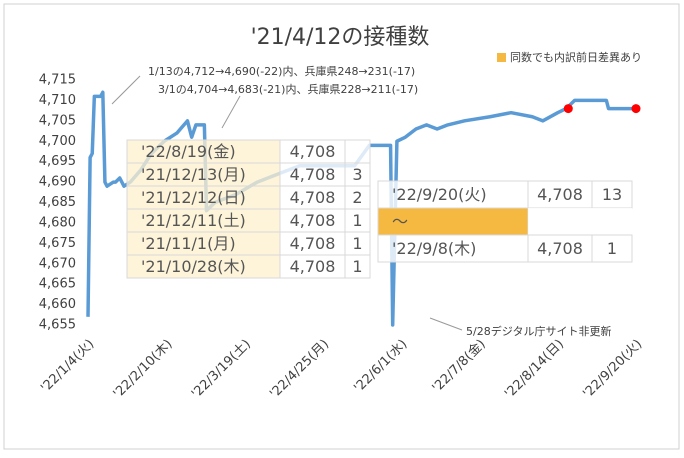  What do you see at coordinates (400, 221) in the screenshot?
I see `table-text: ～` at bounding box center [400, 221].